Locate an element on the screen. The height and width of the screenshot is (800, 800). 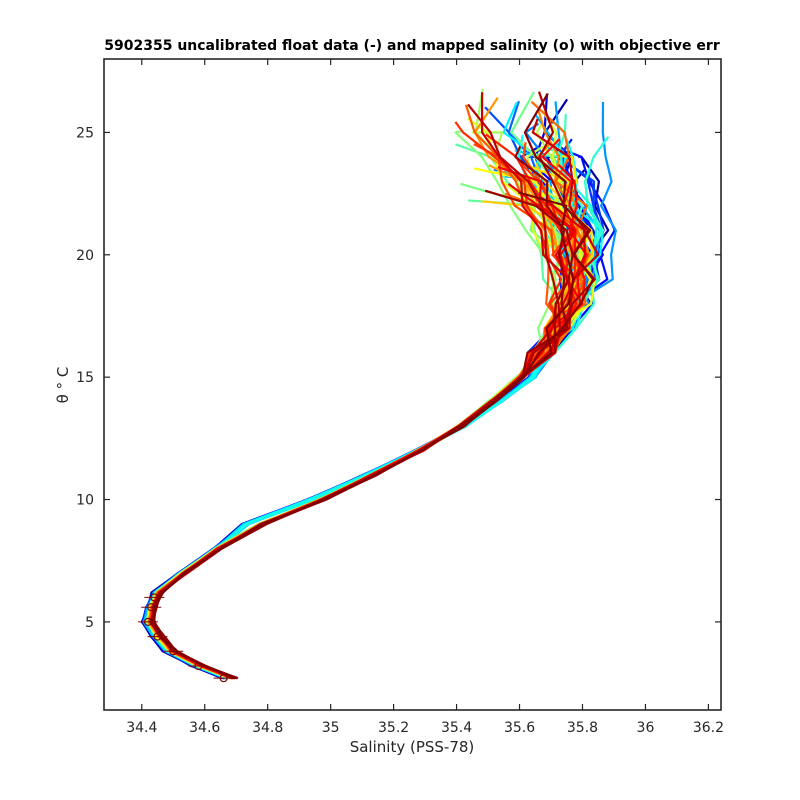
x-tick-label: 36 is located at coordinates (646, 728).